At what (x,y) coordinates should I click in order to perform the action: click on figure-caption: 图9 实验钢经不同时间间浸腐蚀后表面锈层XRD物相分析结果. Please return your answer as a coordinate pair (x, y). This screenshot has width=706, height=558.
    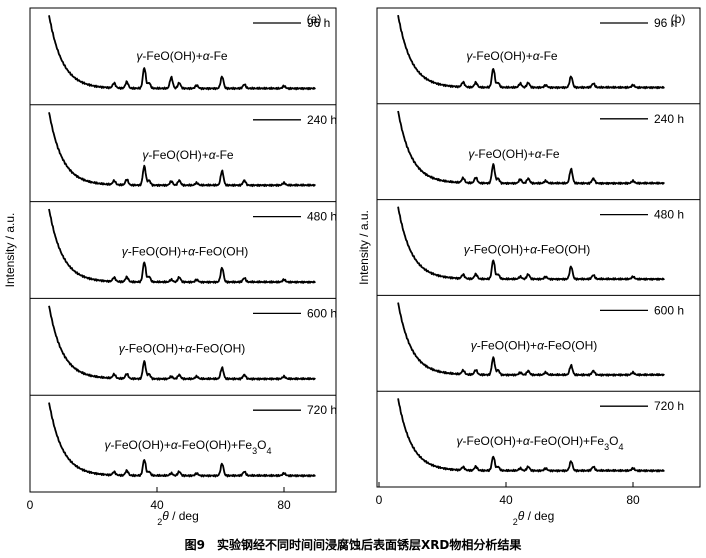
    Looking at the image, I should click on (353, 545).